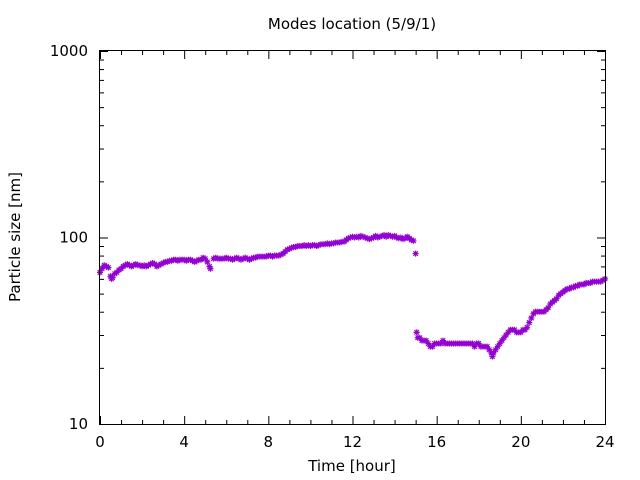  Describe the element at coordinates (436, 442) in the screenshot. I see `x-tick-label: 16` at that location.